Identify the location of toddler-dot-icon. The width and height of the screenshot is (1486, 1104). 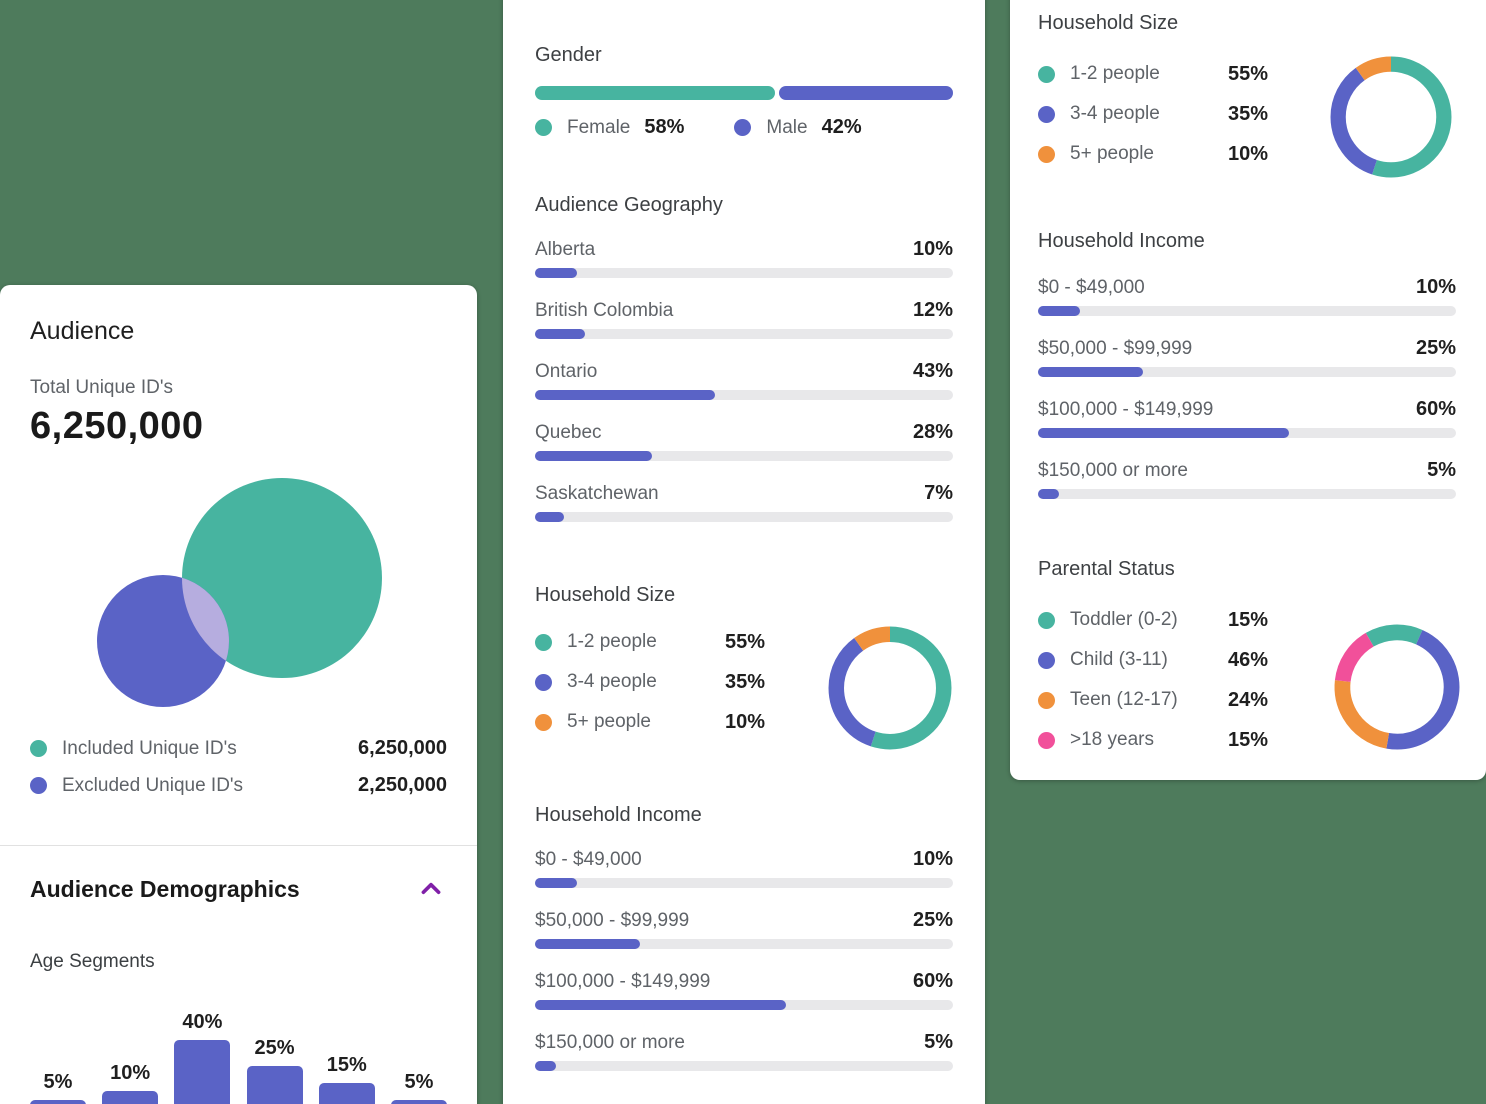
(1046, 620).